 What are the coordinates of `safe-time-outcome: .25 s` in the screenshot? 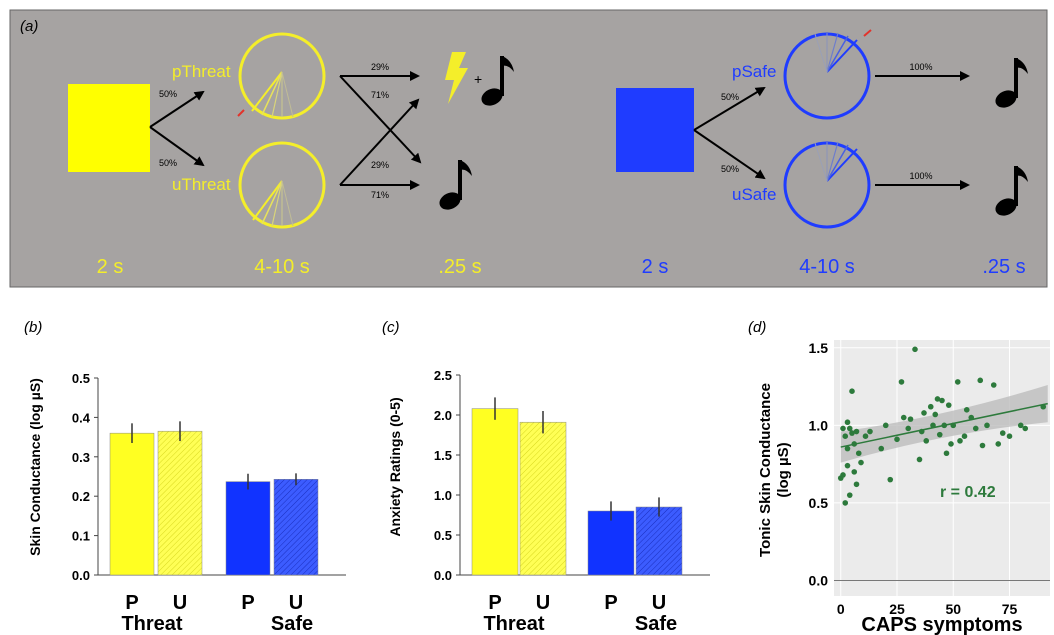 It's located at (1003, 267).